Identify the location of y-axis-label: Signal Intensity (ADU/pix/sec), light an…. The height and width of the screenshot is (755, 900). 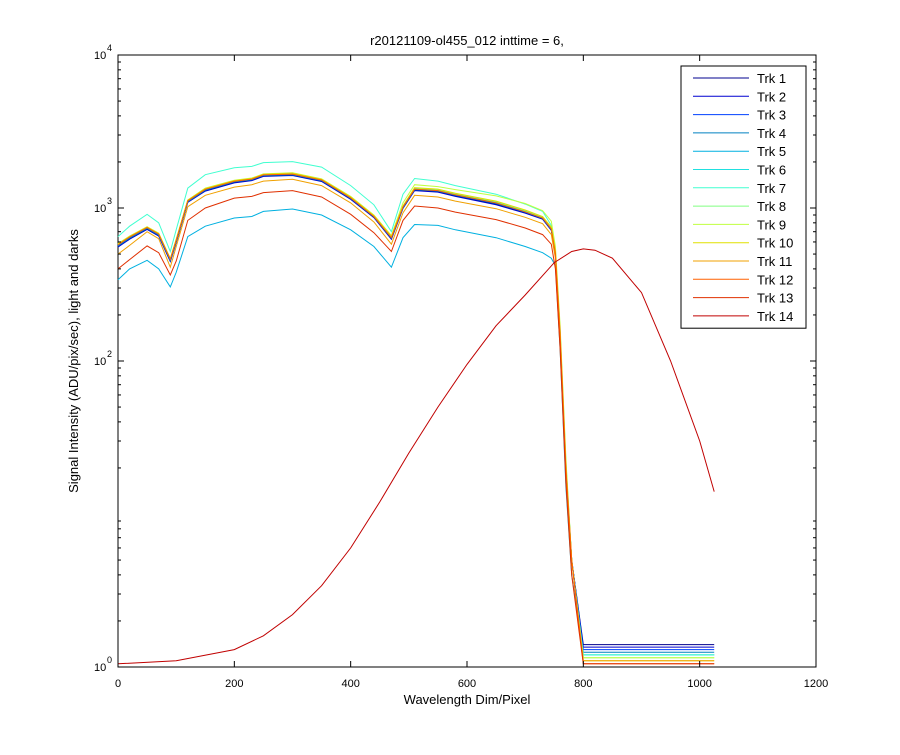
(73, 361).